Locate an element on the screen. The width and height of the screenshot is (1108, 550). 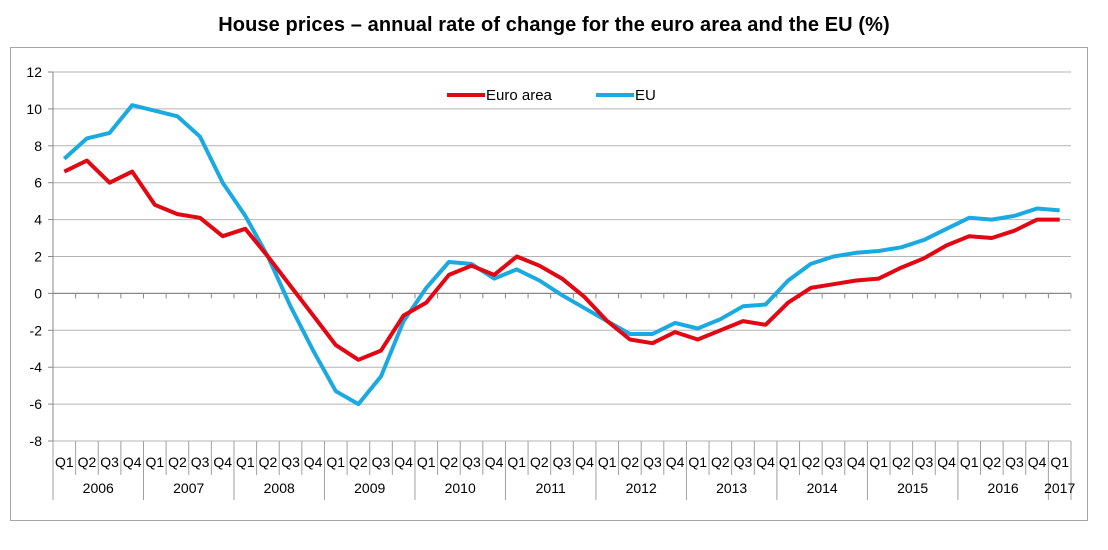
y-tick-label: -8 is located at coordinates (36, 441).